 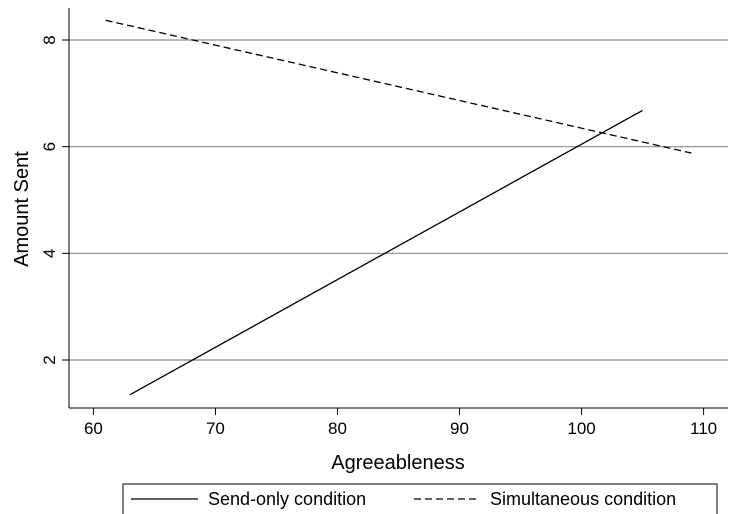 I want to click on x-tick-label: 90, so click(x=459, y=428).